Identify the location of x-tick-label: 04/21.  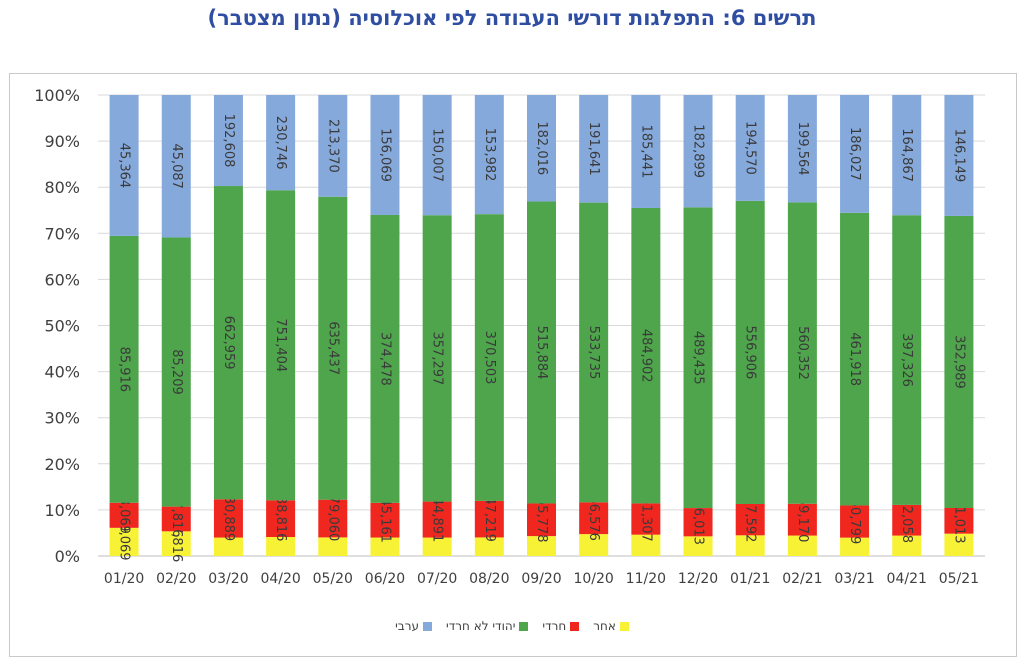
(907, 579).